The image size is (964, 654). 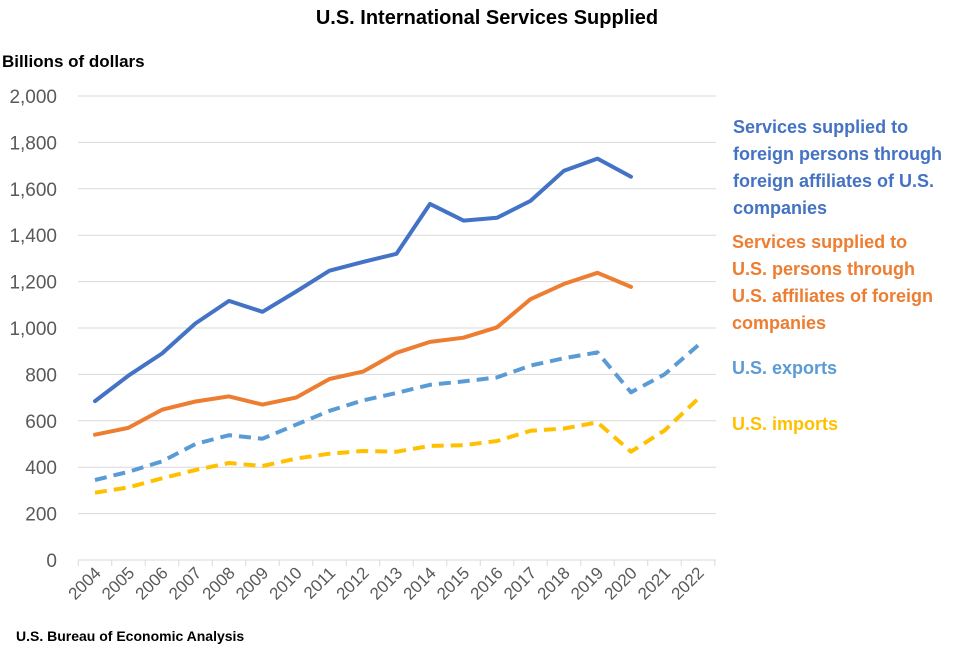 What do you see at coordinates (353, 583) in the screenshot?
I see `x-tick-label: 2012` at bounding box center [353, 583].